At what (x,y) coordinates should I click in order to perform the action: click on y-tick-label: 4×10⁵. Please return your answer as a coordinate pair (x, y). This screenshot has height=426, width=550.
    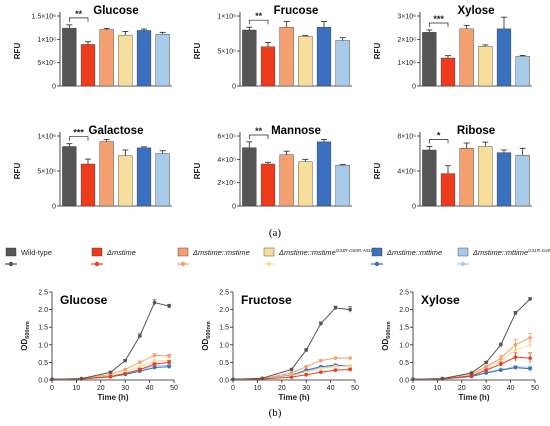
    Looking at the image, I should click on (406, 172).